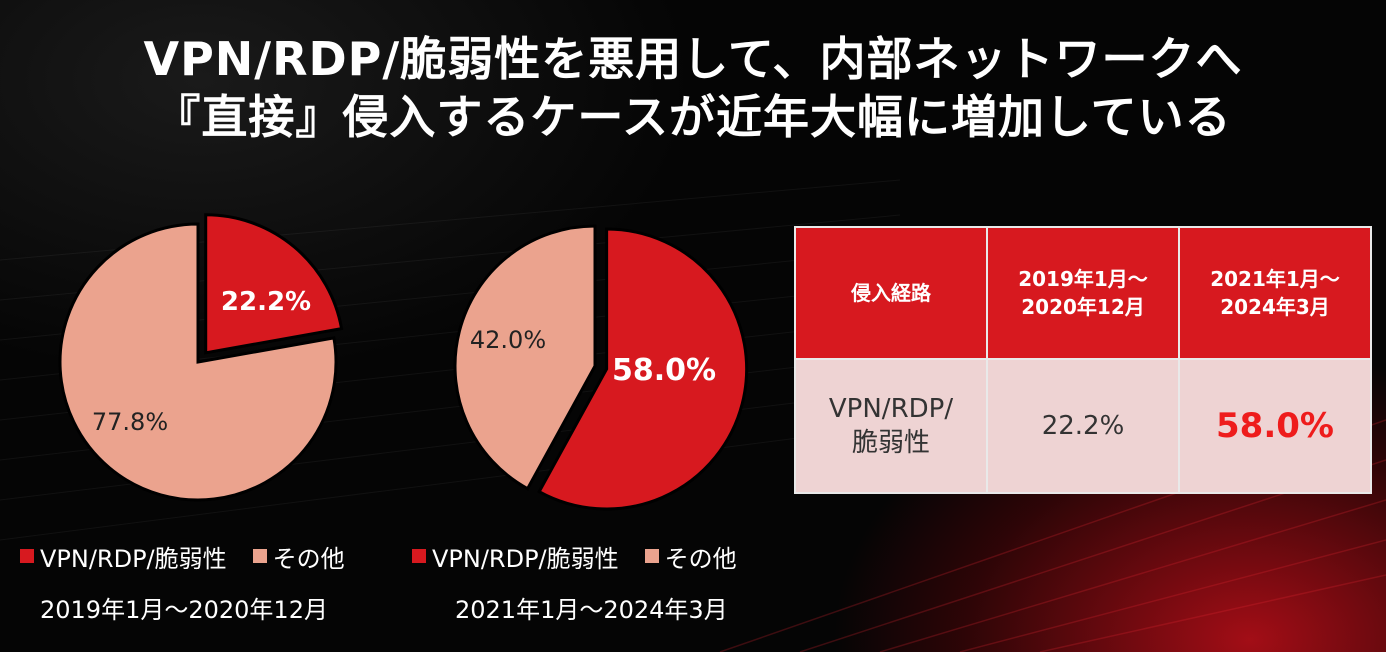  I want to click on table-row: VPN/RDP/ 脆弱性 22.2% 58.0%, so click(1083, 426).